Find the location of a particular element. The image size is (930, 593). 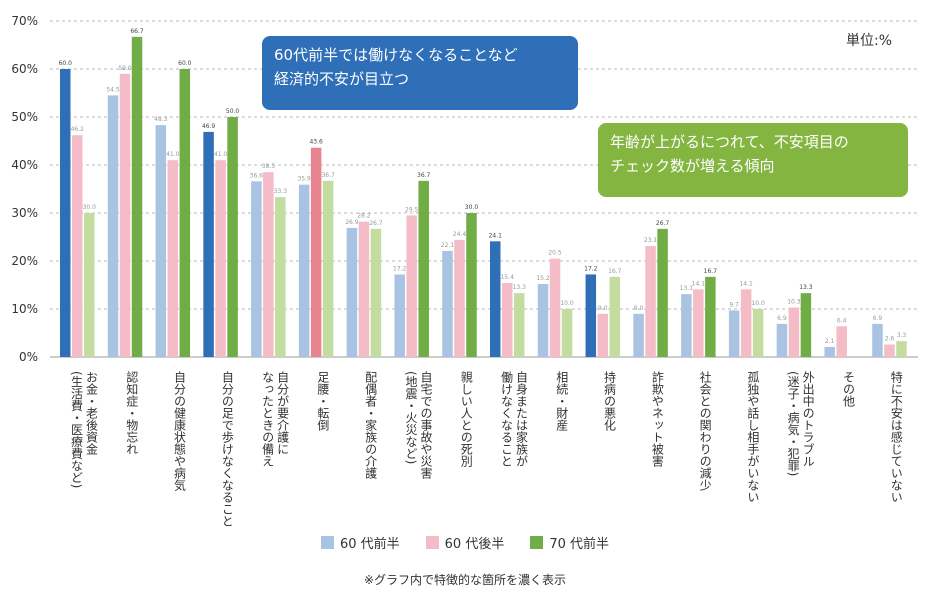

legend-label: 60 代前半 is located at coordinates (369, 544).